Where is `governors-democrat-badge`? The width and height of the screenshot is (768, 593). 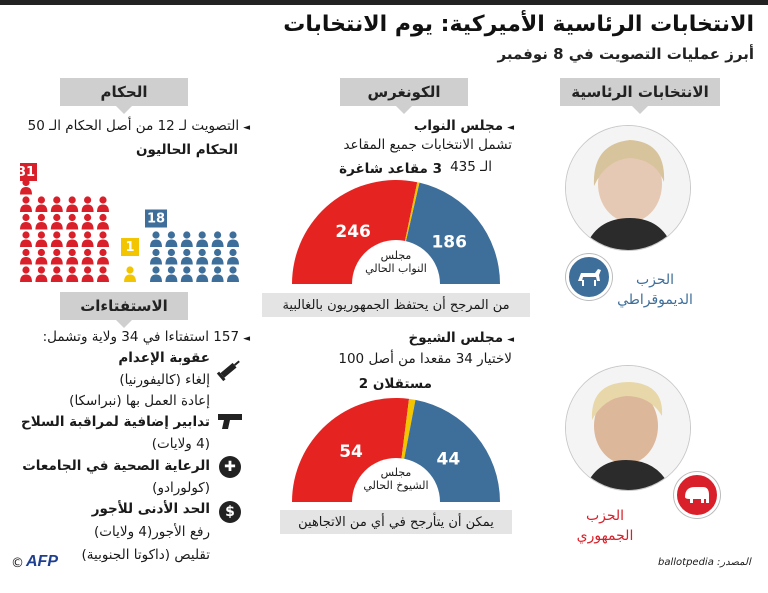 governors-democrat-badge is located at coordinates (156, 218).